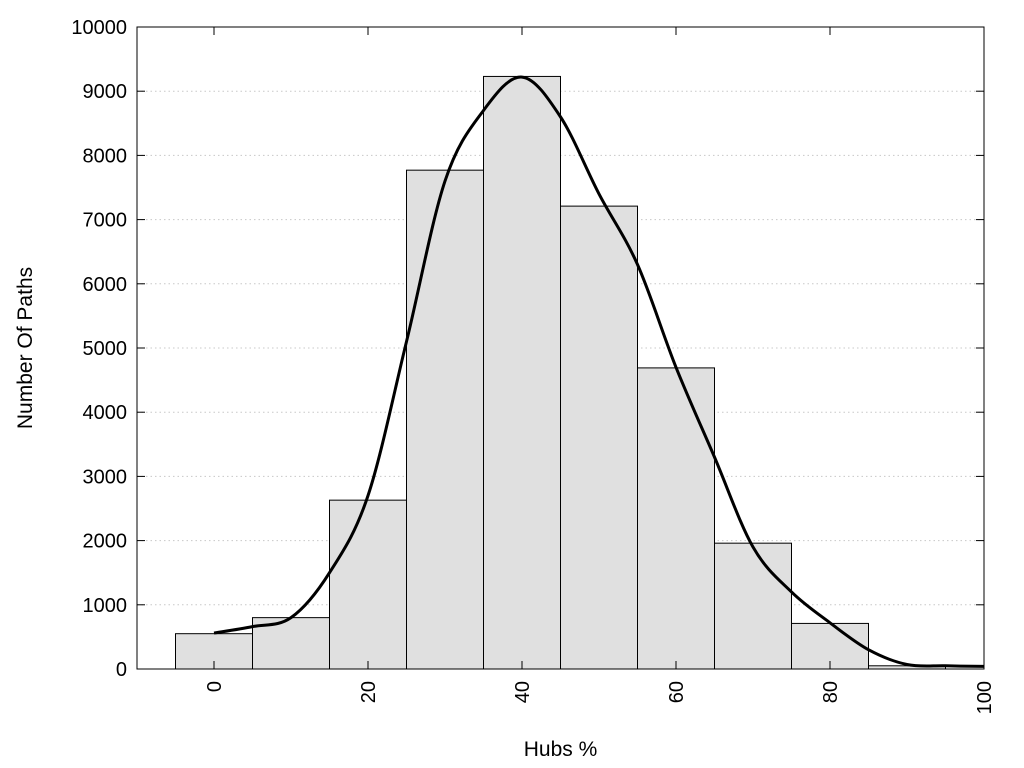  Describe the element at coordinates (561, 749) in the screenshot. I see `x-axis-title: Hubs %` at that location.